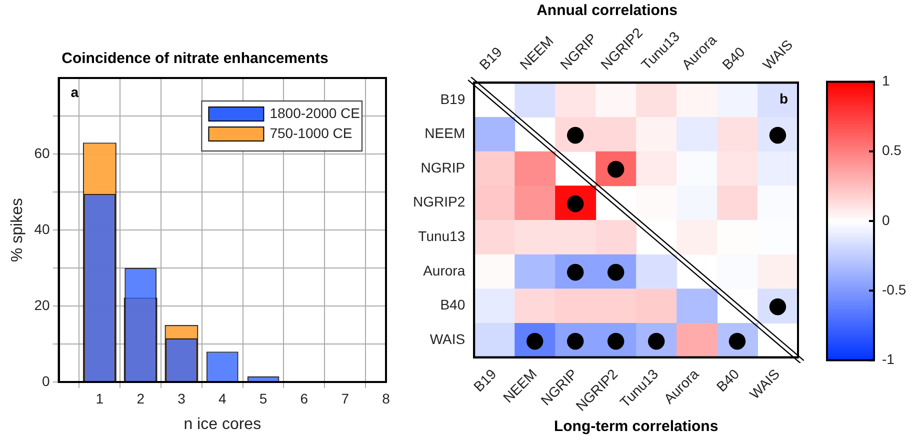 The width and height of the screenshot is (914, 444). What do you see at coordinates (783, 98) in the screenshot?
I see `annotation: b` at bounding box center [783, 98].